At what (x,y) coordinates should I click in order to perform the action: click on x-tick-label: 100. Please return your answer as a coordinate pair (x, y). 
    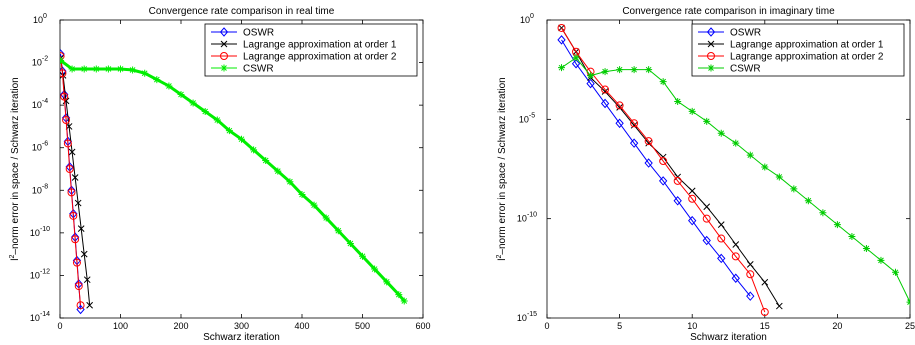
    Looking at the image, I should click on (120, 326).